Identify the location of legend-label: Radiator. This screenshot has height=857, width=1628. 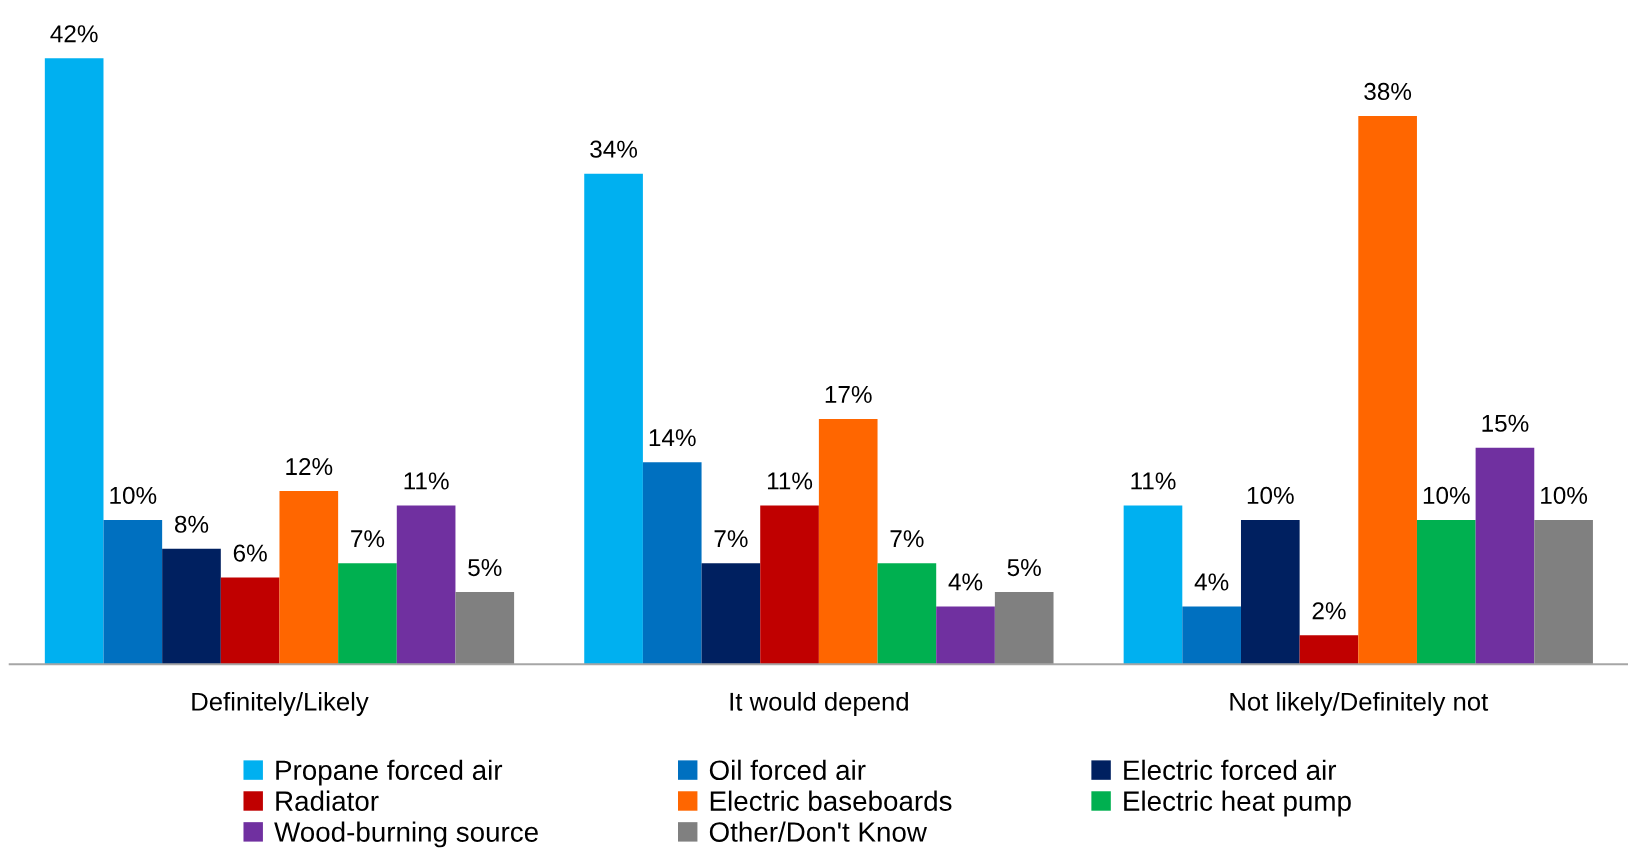
(327, 800).